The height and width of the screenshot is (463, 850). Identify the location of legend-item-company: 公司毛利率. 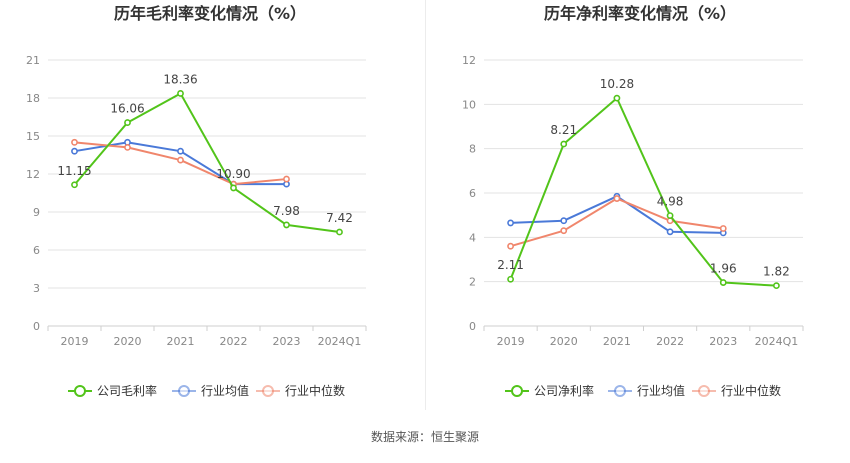
(112, 390).